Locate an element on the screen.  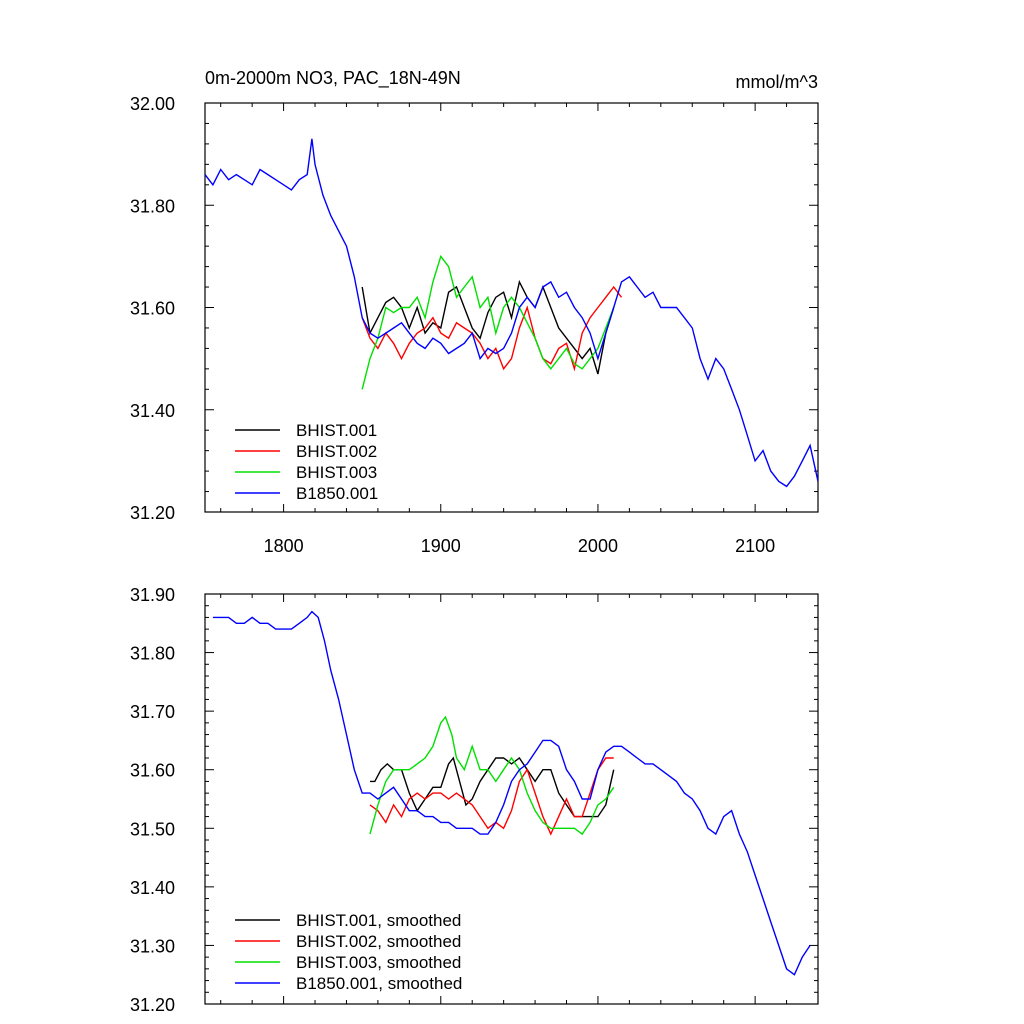
x-tick-label: 2000 is located at coordinates (598, 546).